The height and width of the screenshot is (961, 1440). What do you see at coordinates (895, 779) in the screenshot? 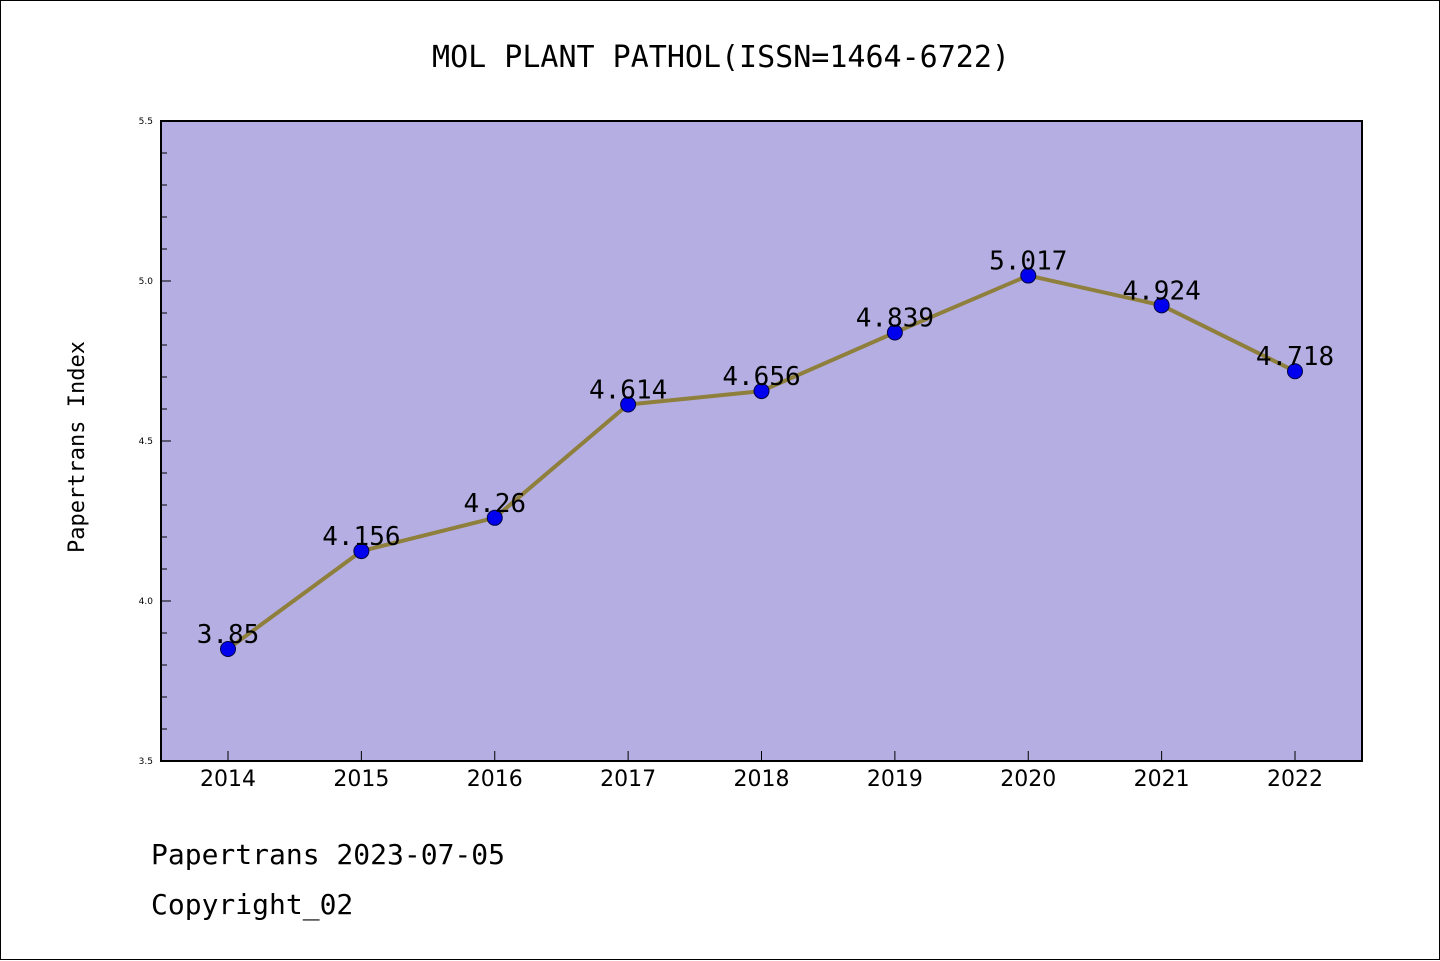
I see `x-tick-label: 2019` at bounding box center [895, 779].